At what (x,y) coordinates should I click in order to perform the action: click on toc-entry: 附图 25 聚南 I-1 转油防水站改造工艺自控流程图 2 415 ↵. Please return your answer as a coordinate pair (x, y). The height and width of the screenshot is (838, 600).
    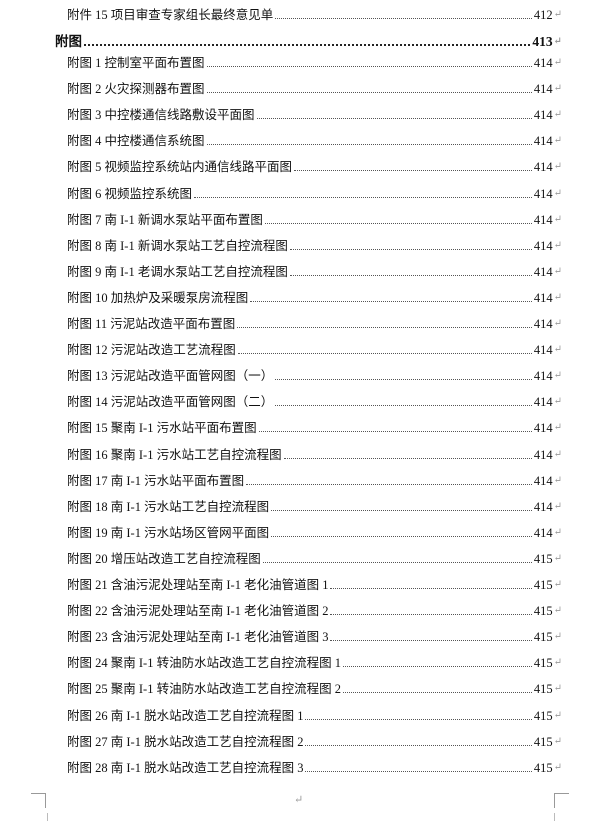
    Looking at the image, I should click on (314, 689).